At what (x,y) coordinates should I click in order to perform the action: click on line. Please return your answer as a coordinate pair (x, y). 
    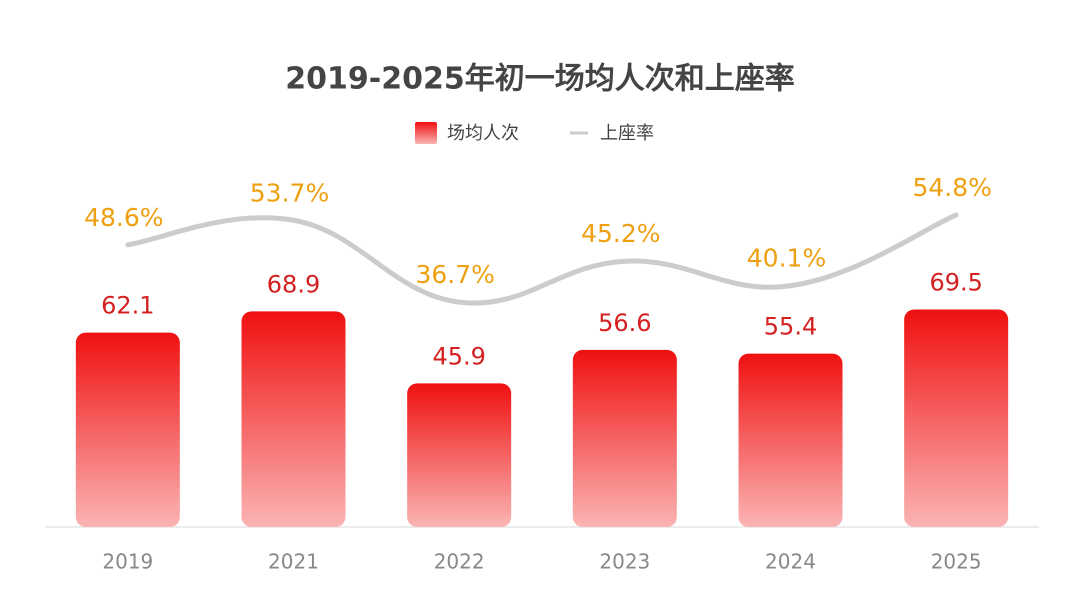
    Looking at the image, I should click on (542, 259).